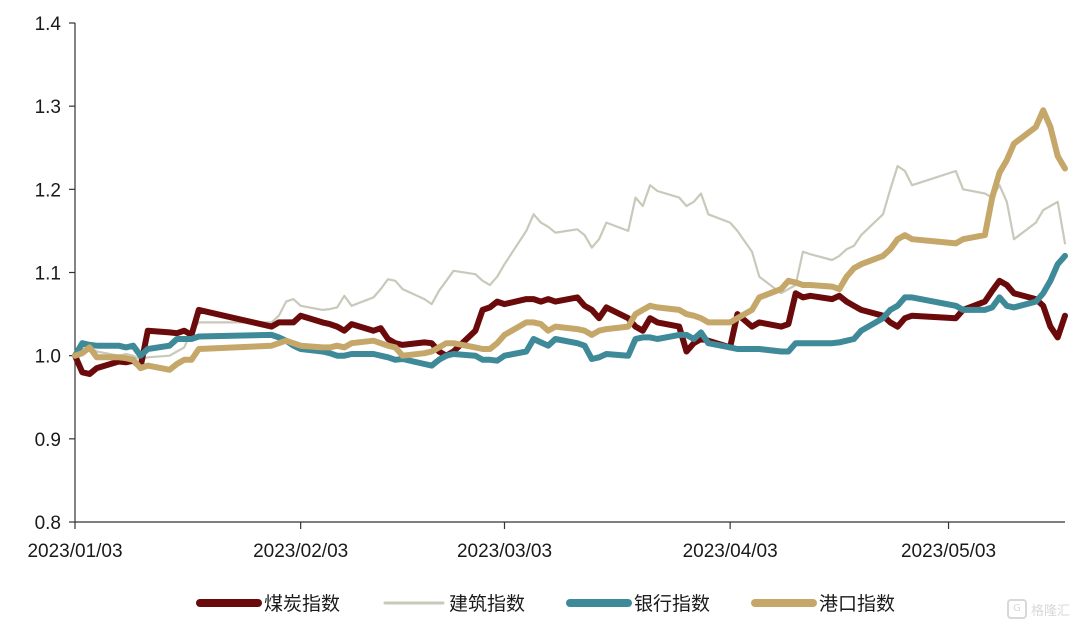 The height and width of the screenshot is (631, 1080). I want to click on y-tick-label: 1.2, so click(48, 190).